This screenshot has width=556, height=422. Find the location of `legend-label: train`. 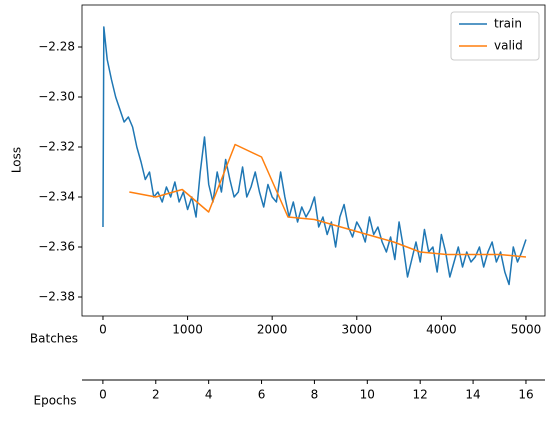

legend-label: train is located at coordinates (508, 24).